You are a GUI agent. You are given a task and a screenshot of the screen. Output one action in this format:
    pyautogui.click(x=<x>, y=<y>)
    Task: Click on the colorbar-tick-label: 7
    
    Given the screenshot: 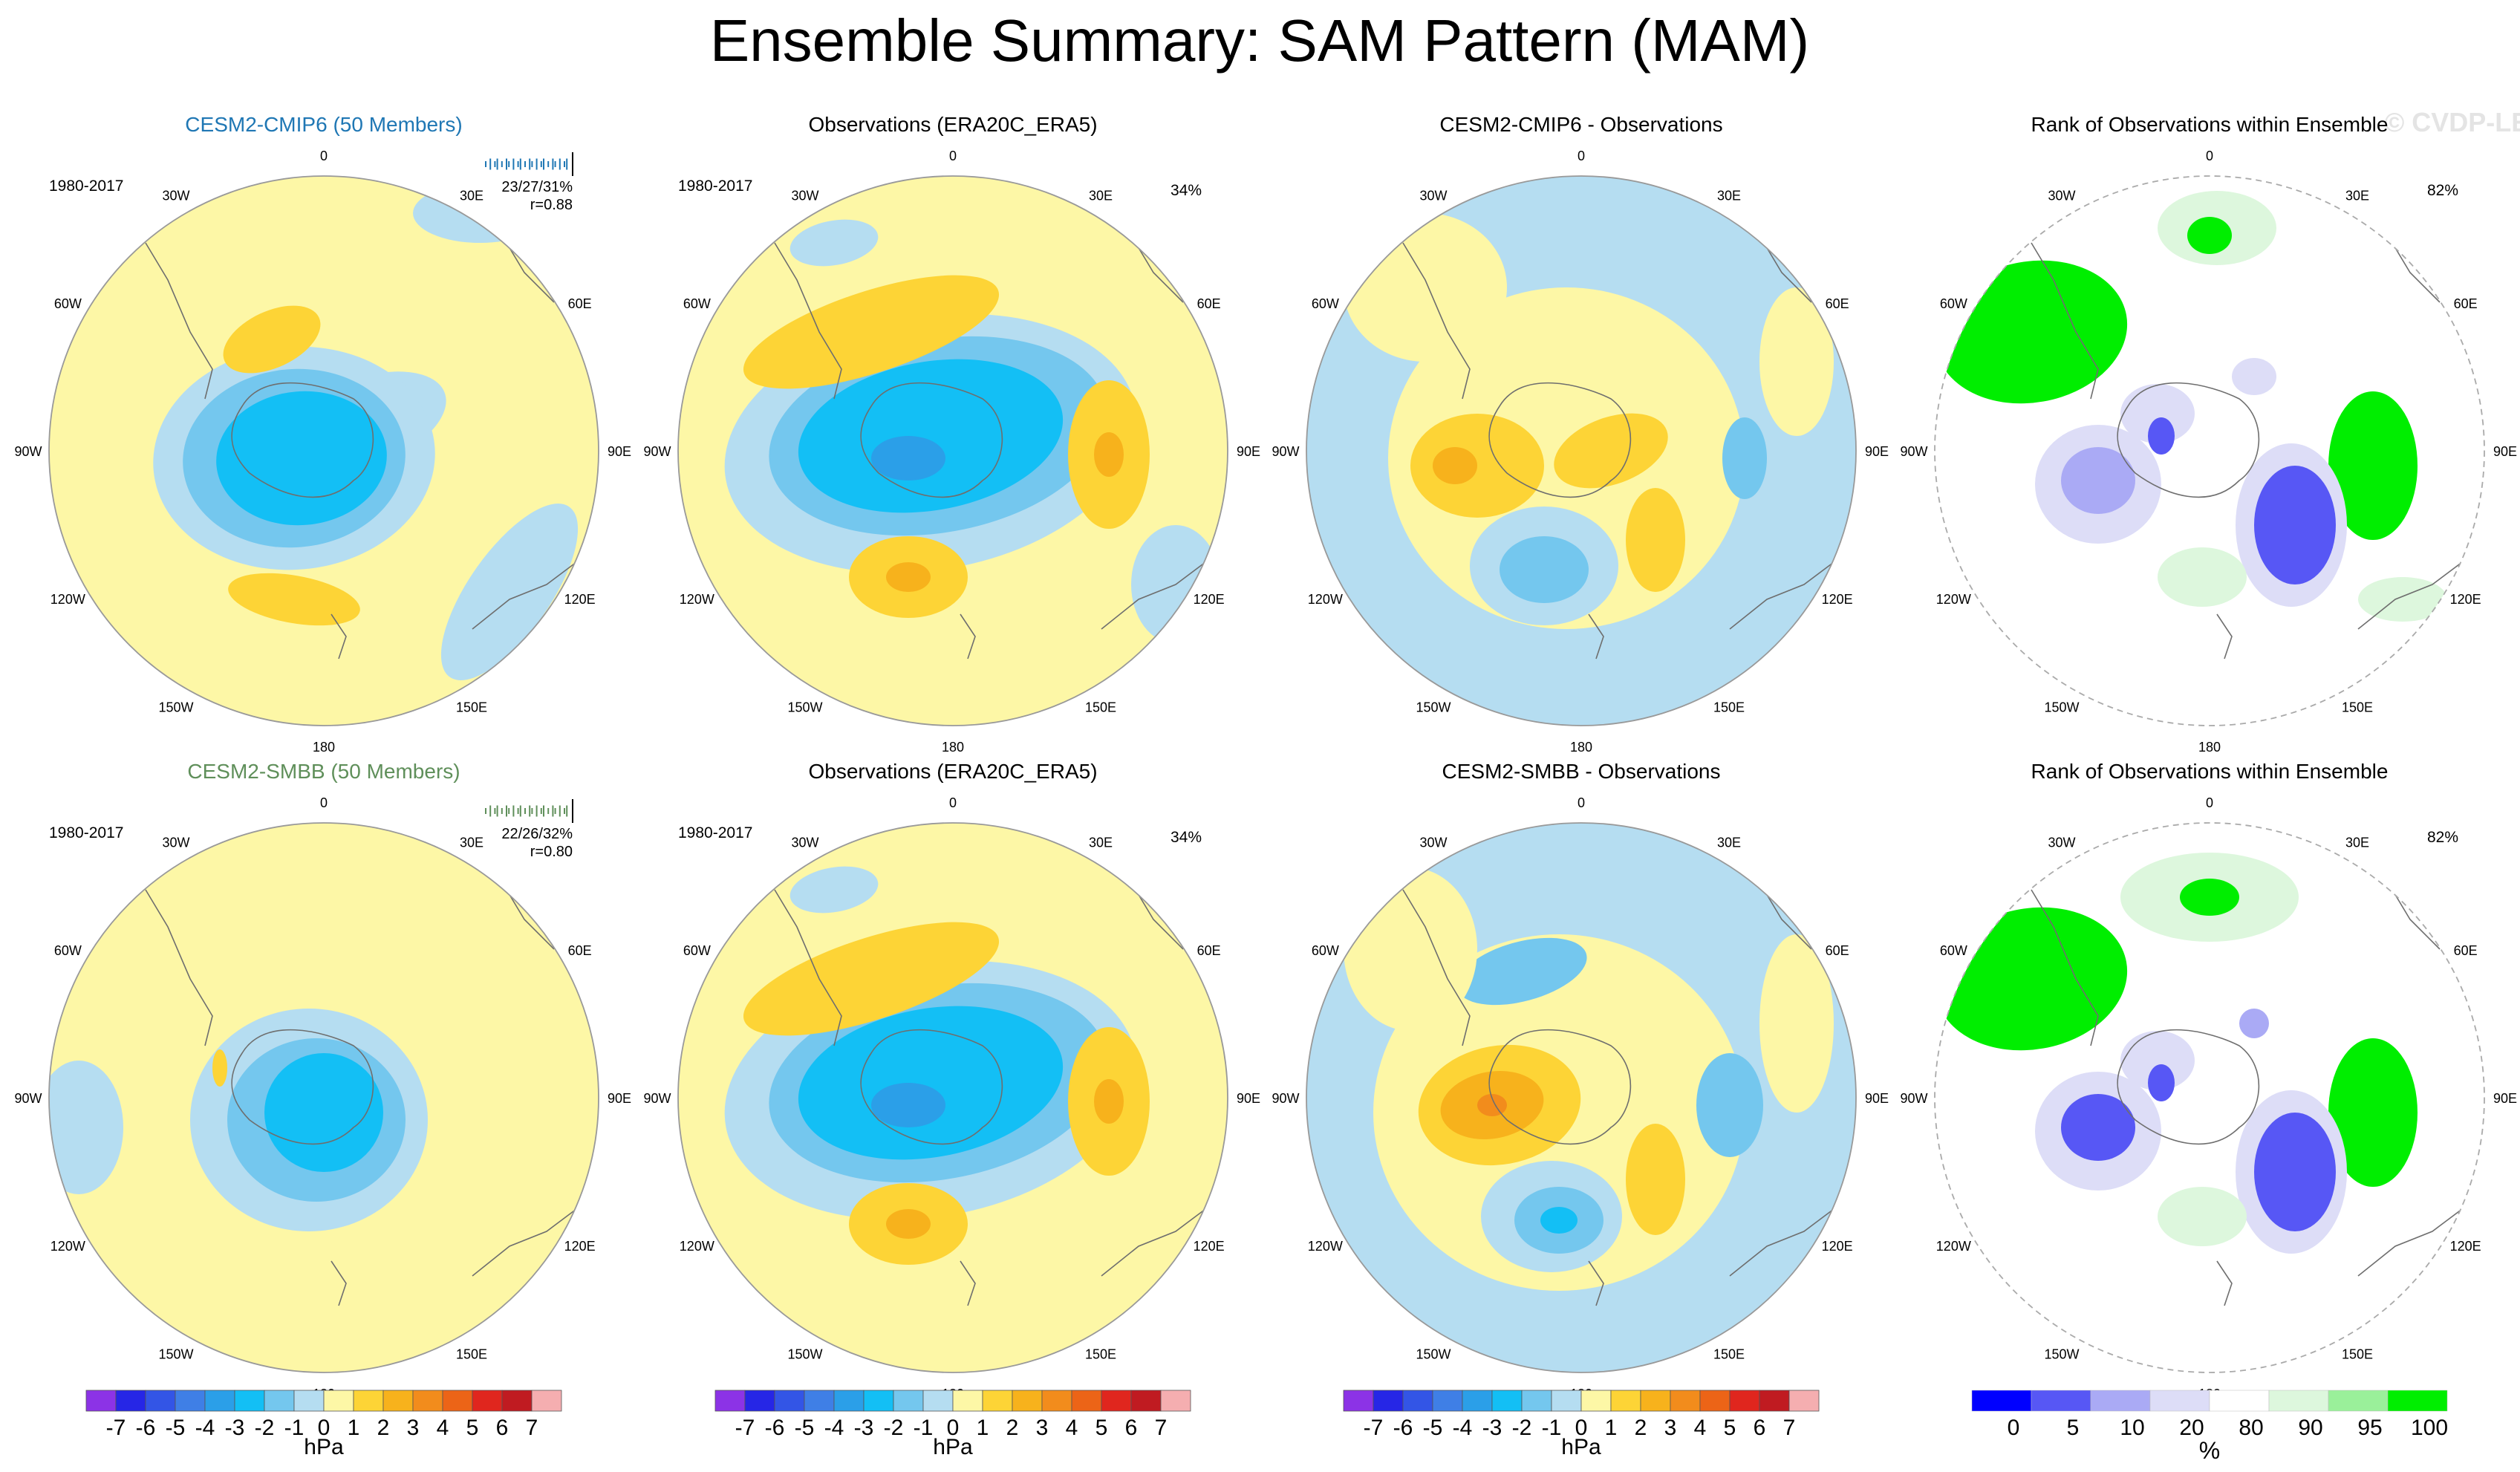 What is the action you would take?
    pyautogui.click(x=532, y=1428)
    